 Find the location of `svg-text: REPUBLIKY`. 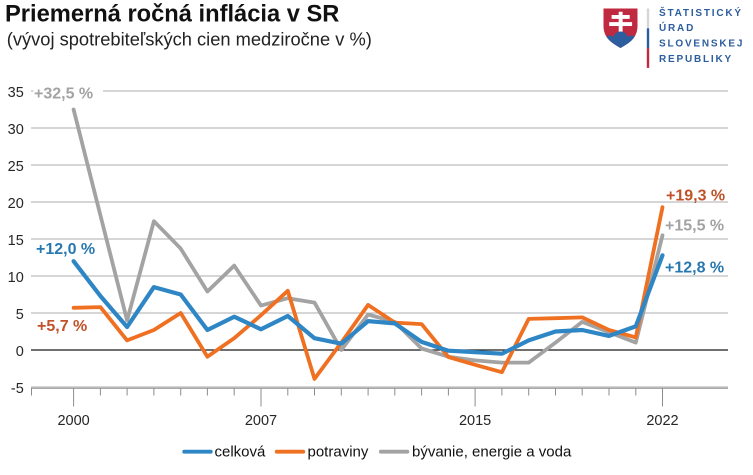

svg-text: REPUBLIKY is located at coordinates (696, 59).